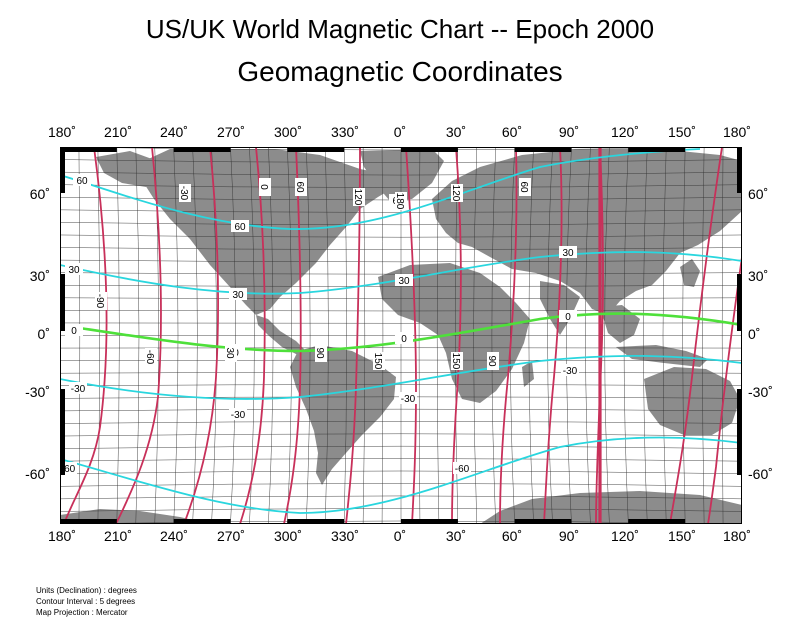 The height and width of the screenshot is (644, 800). Describe the element at coordinates (456, 132) in the screenshot. I see `lon-tick-top: 30˚` at that location.